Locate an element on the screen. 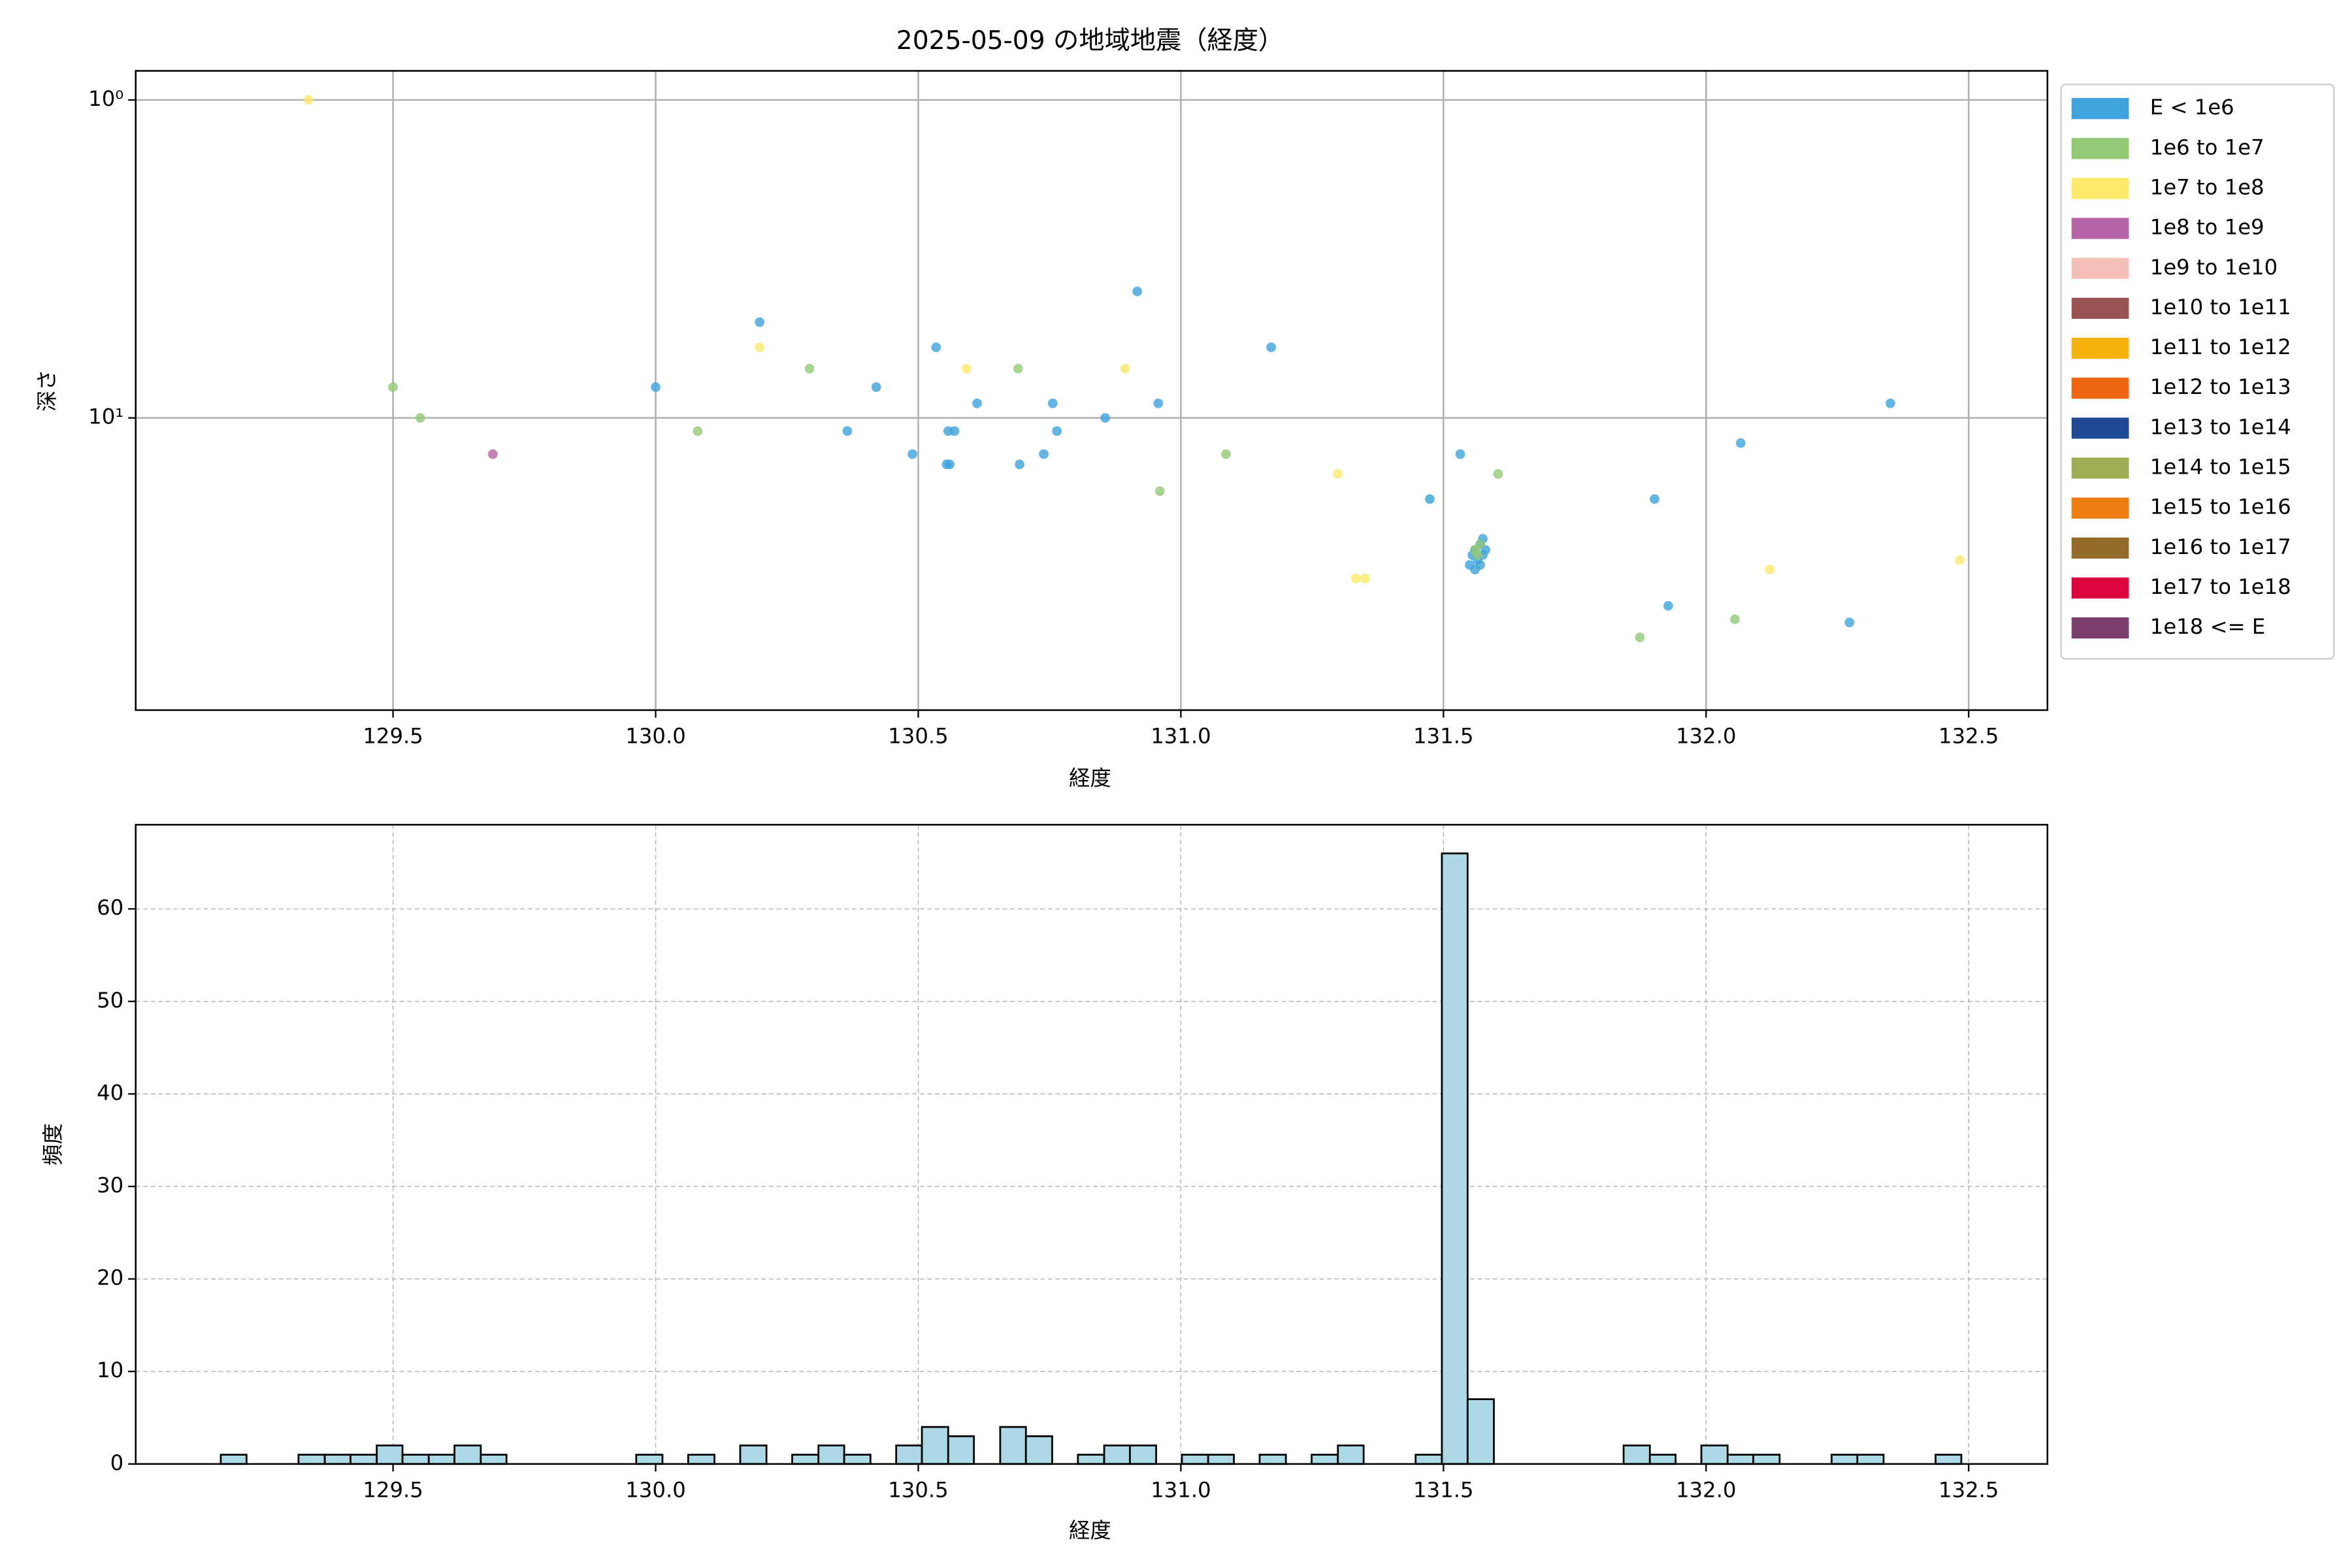 Image resolution: width=2352 pixels, height=1568 pixels. legend-label: 1e7 to 1e8 is located at coordinates (2207, 186).